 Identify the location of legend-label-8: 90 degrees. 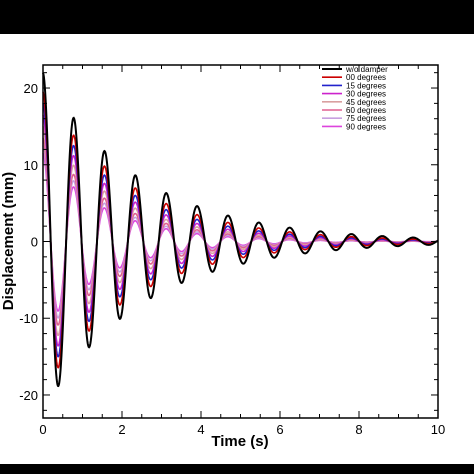
(366, 126).